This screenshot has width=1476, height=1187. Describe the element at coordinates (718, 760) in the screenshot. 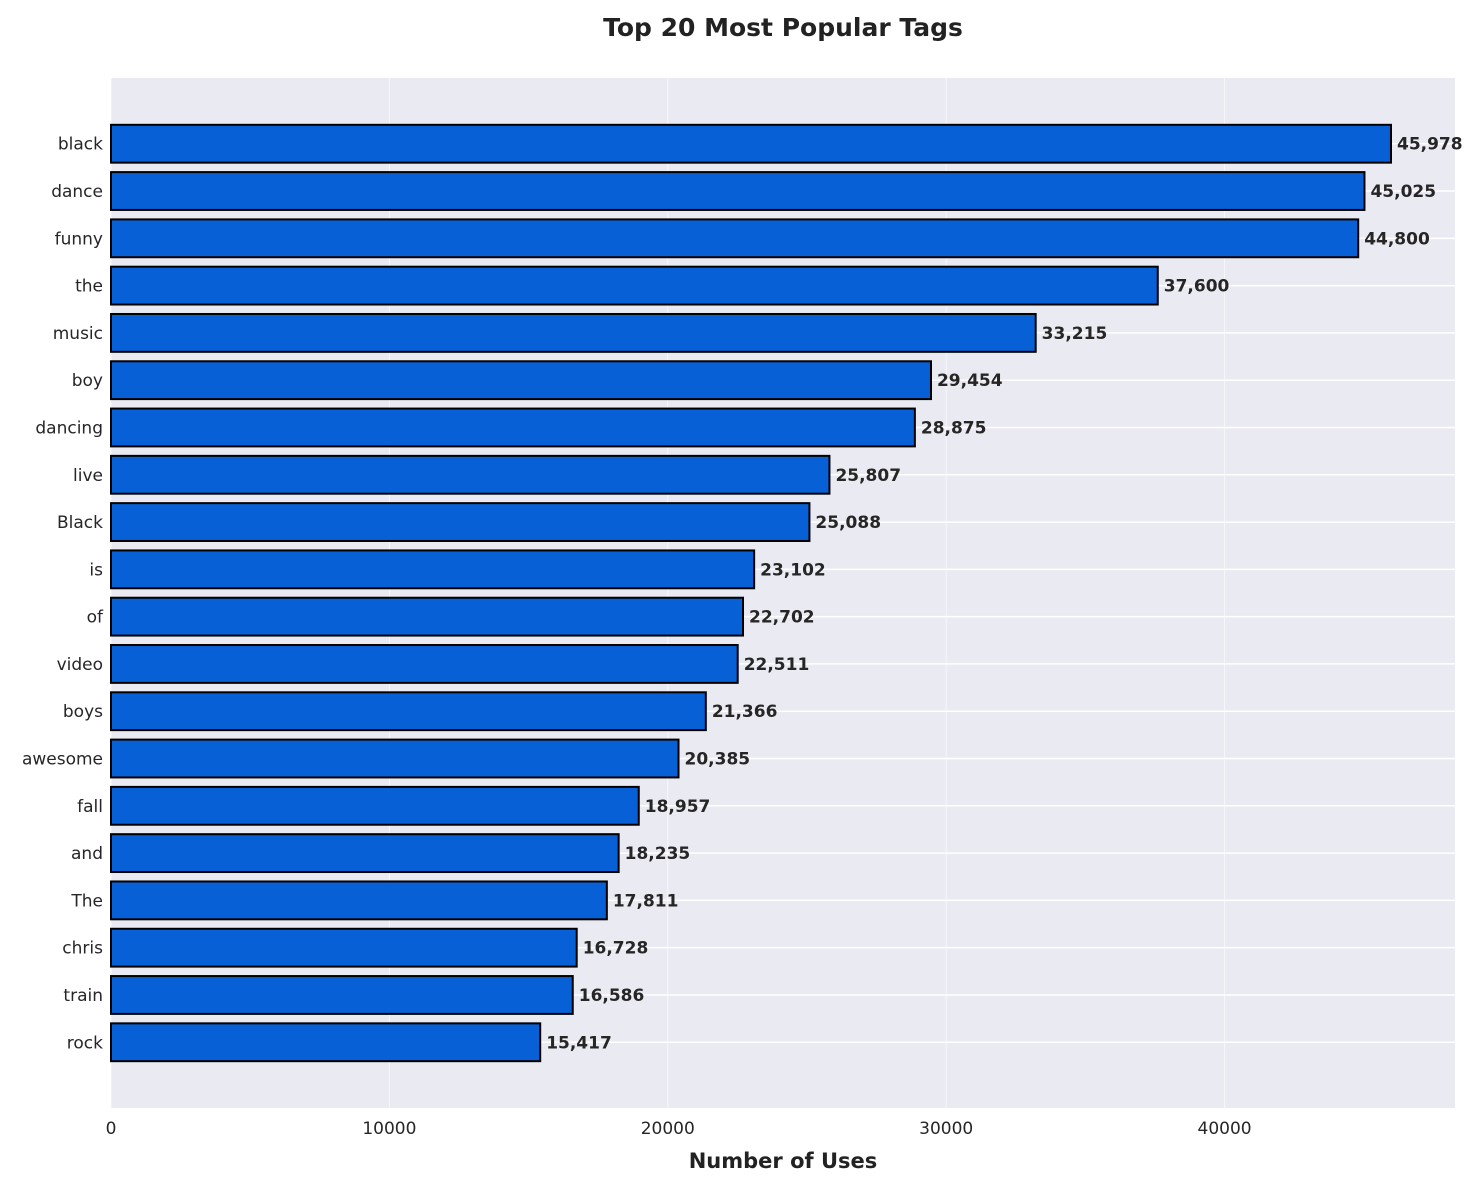

I see `data-label: 20,385` at that location.